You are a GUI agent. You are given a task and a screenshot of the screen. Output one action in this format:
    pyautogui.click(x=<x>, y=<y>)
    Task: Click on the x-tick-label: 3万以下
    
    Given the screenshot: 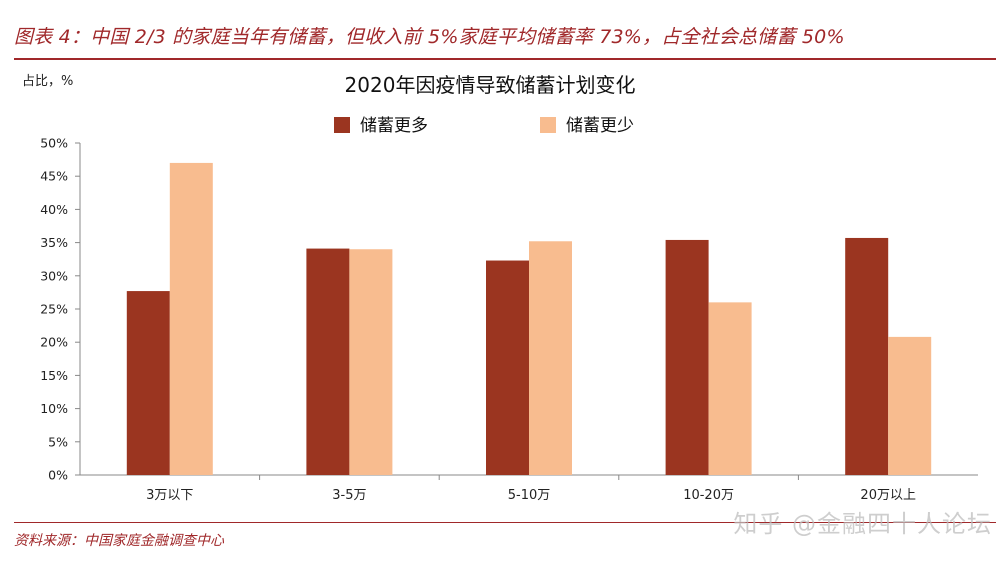 What is the action you would take?
    pyautogui.click(x=169, y=495)
    